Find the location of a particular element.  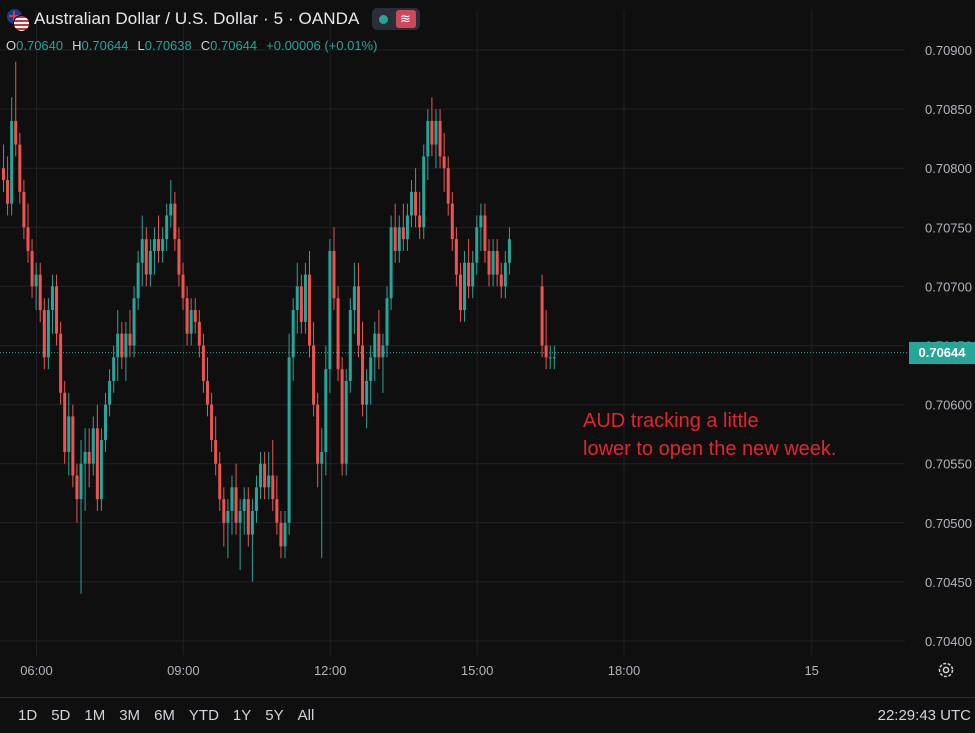

range-1y: 1Y is located at coordinates (242, 715).